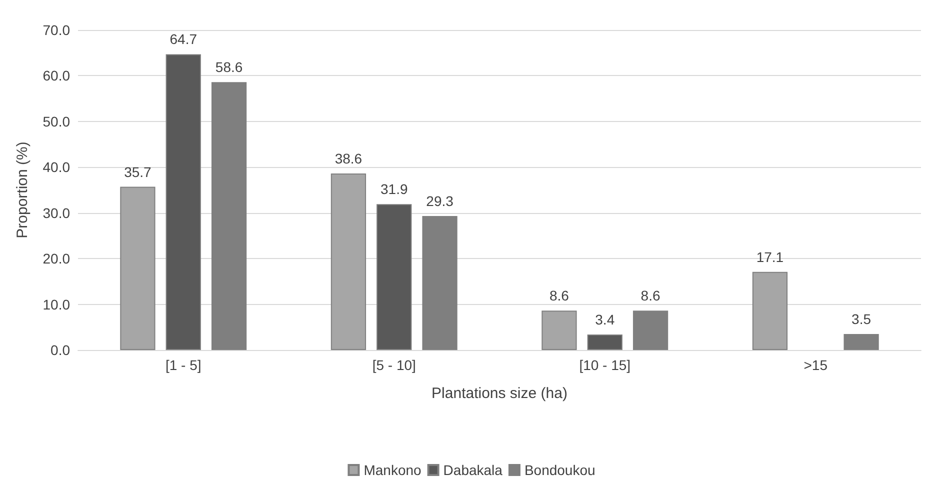  What do you see at coordinates (60, 350) in the screenshot?
I see `y-tick-label: 0.0` at bounding box center [60, 350].